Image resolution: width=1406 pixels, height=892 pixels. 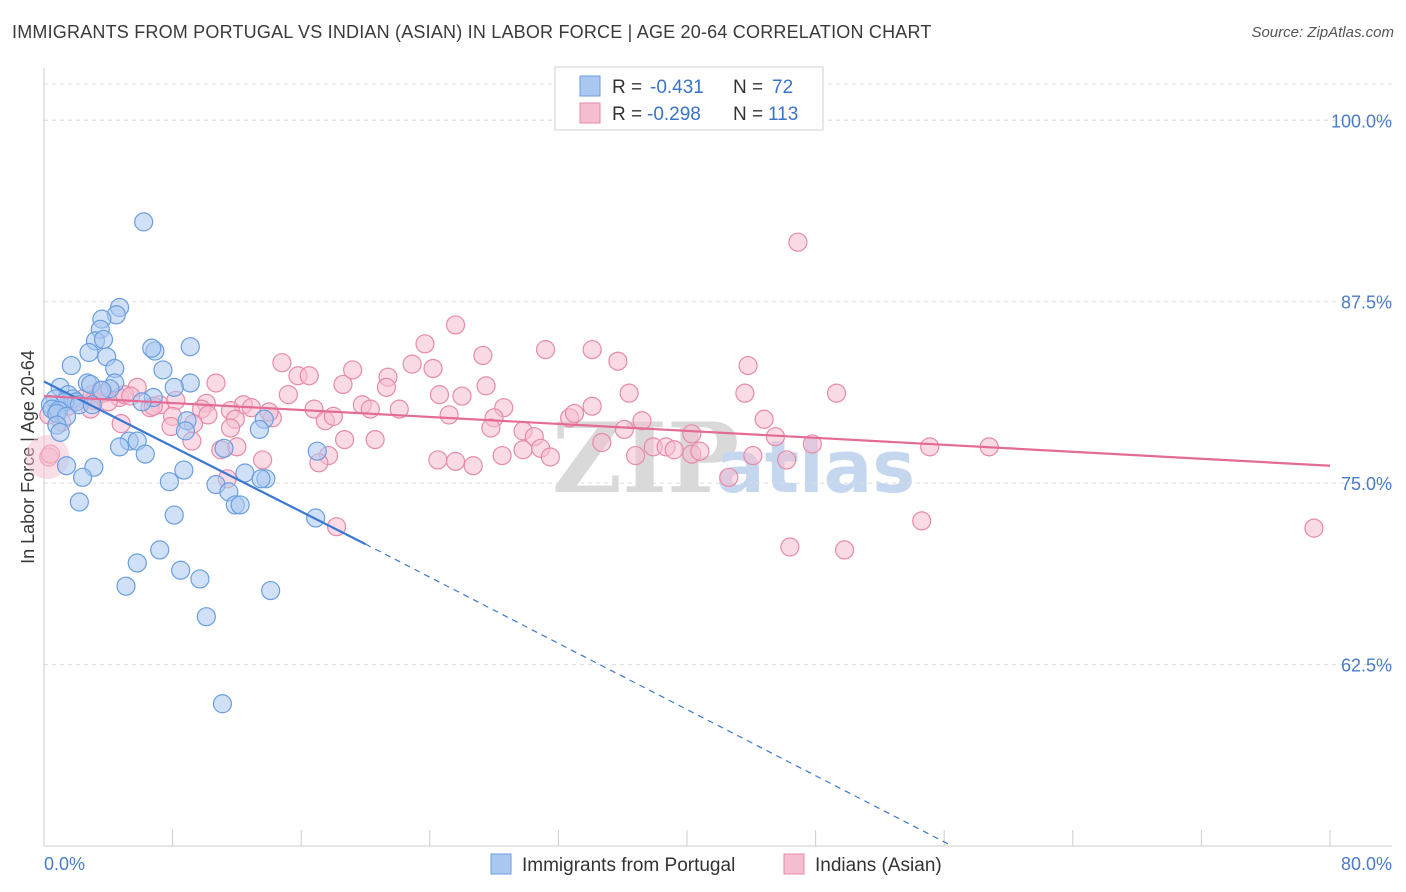 I want to click on x-tick-label-min: 0.0%, so click(x=64, y=864).